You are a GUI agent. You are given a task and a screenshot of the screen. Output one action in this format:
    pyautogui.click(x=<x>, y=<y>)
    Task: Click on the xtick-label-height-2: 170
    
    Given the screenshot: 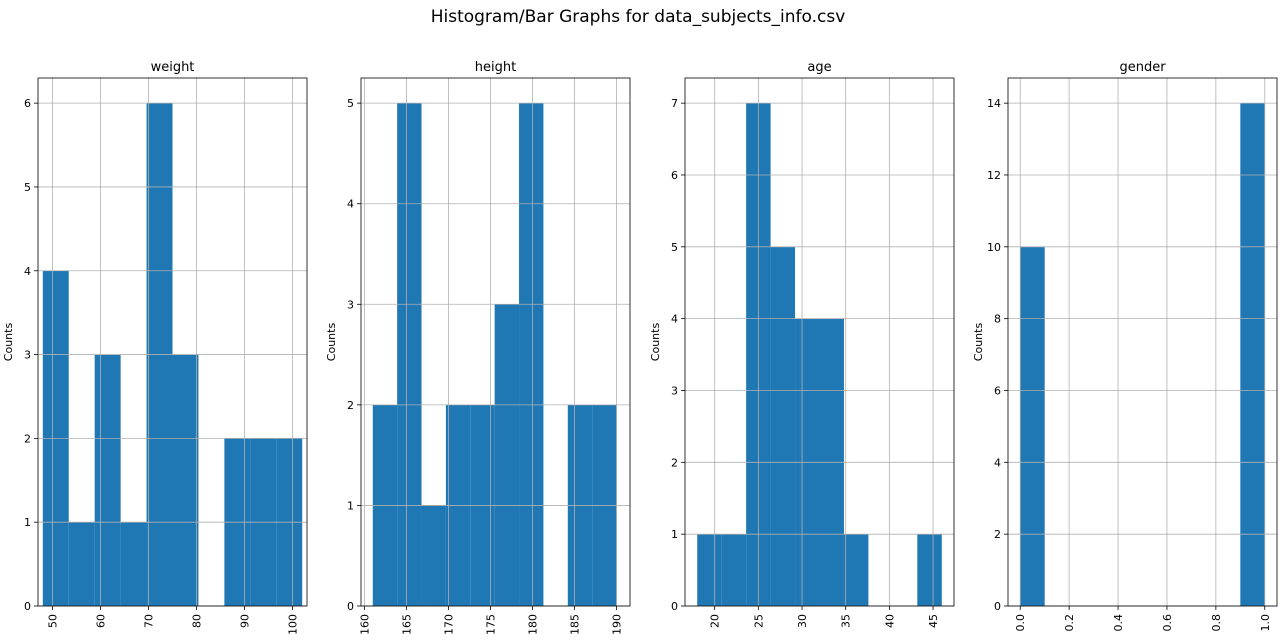 What is the action you would take?
    pyautogui.click(x=448, y=624)
    